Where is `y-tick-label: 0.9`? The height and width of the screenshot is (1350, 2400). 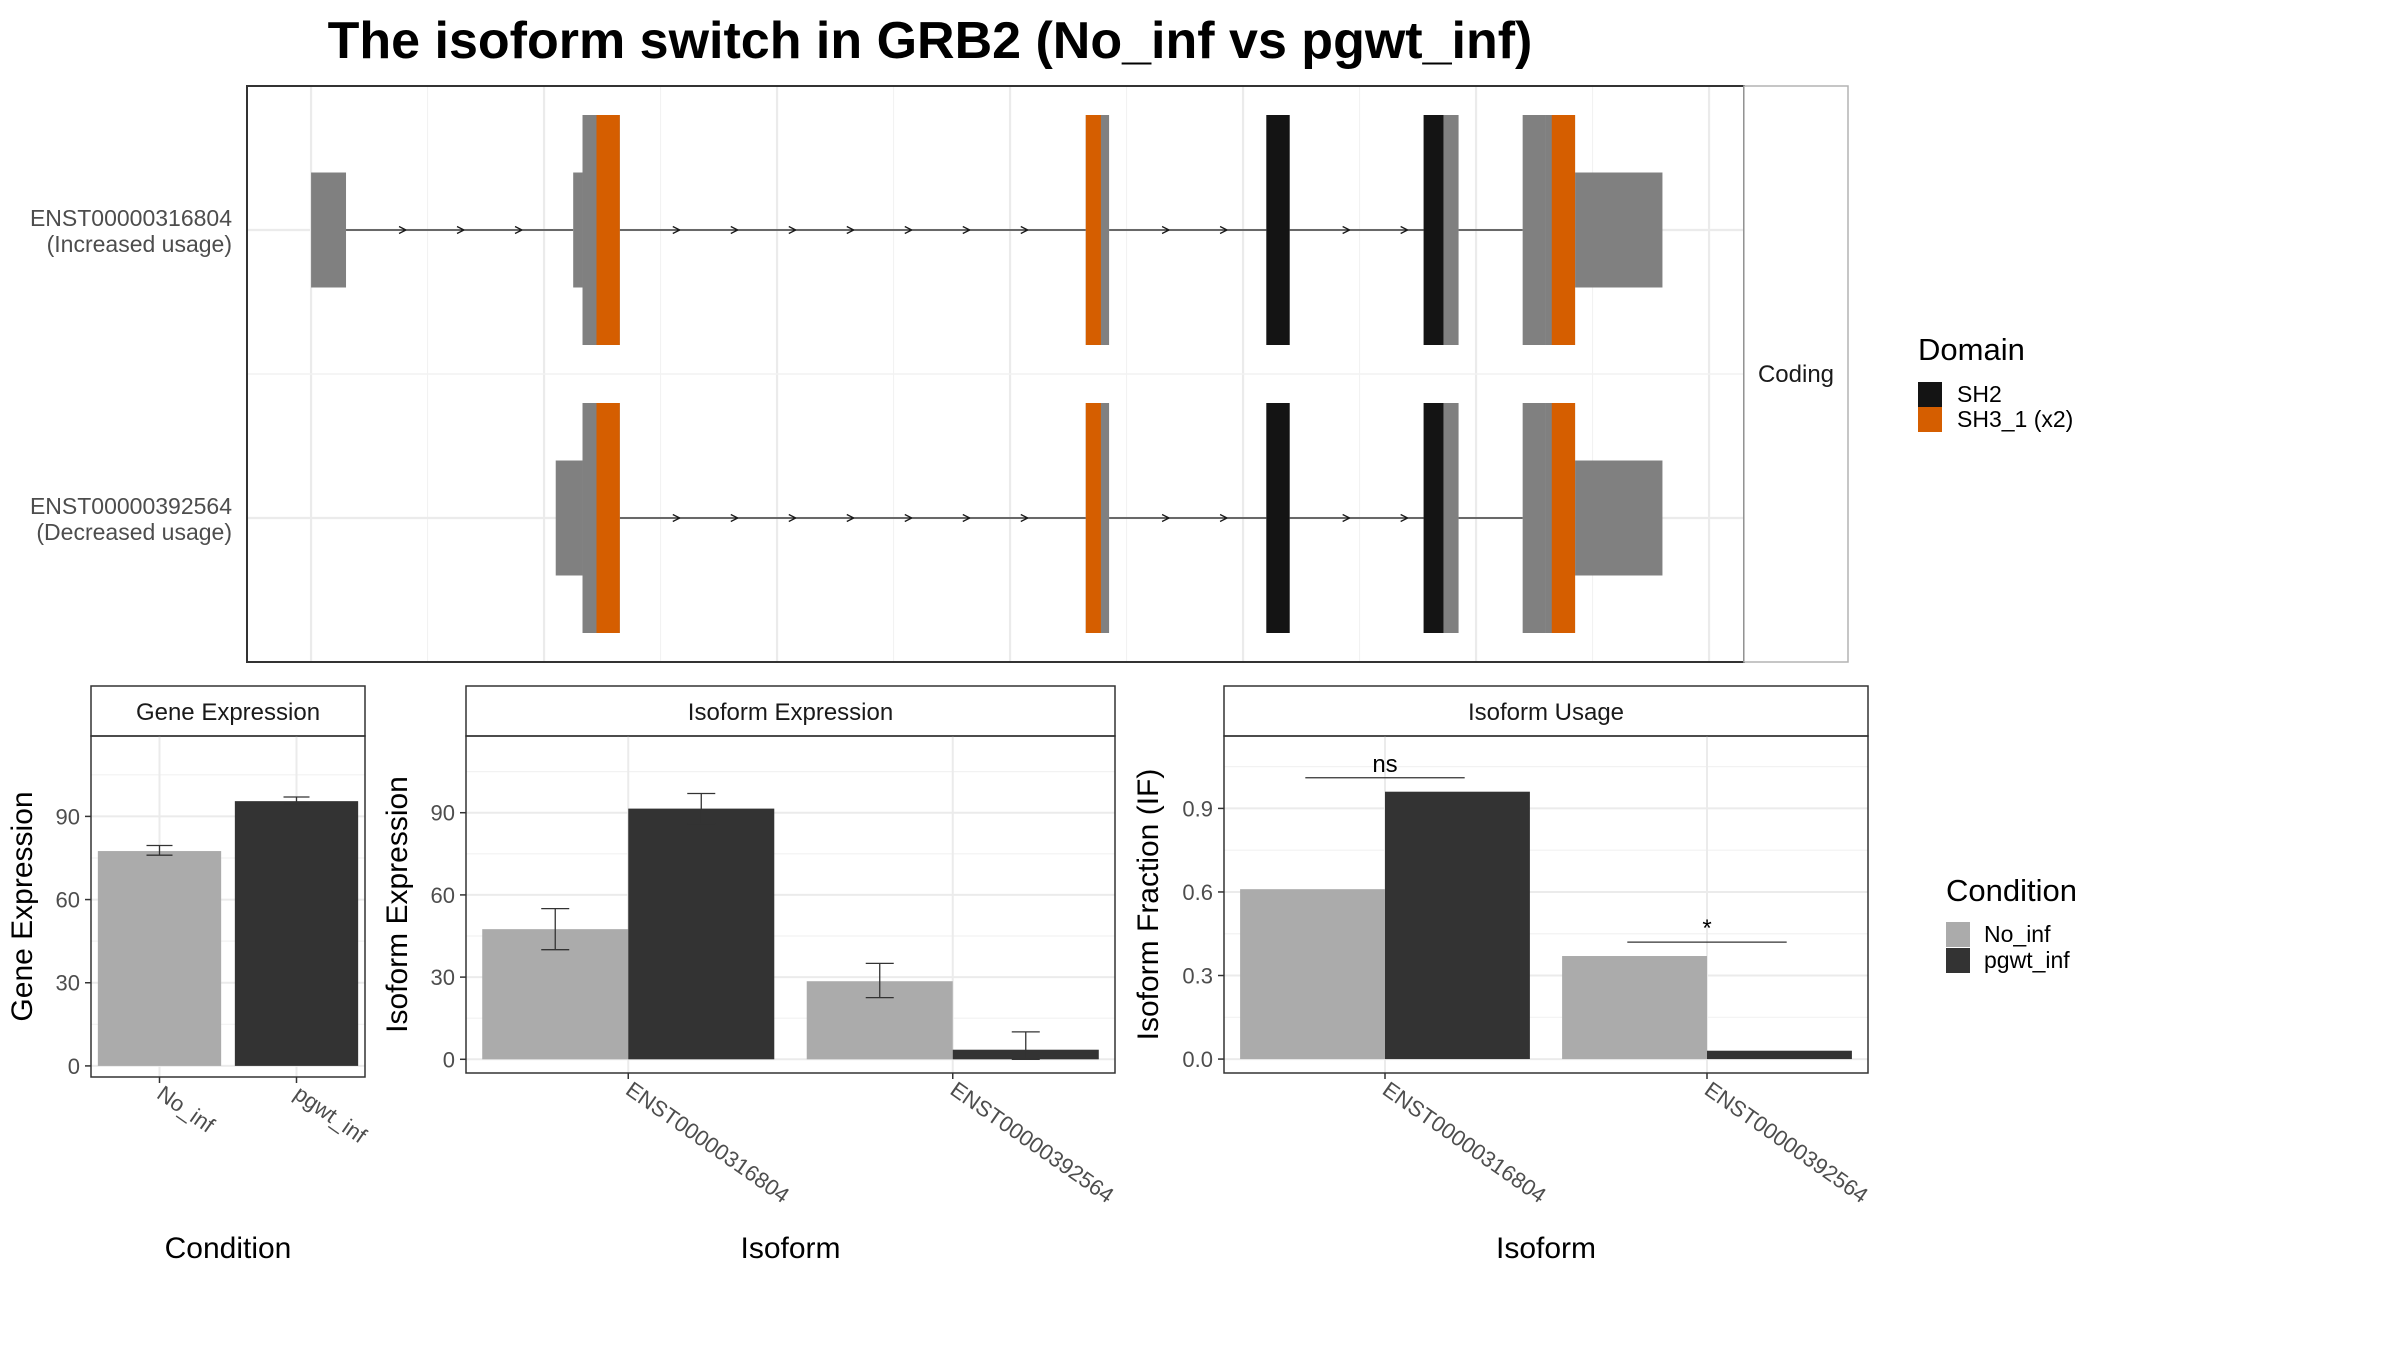 y-tick-label: 0.9 is located at coordinates (1197, 808).